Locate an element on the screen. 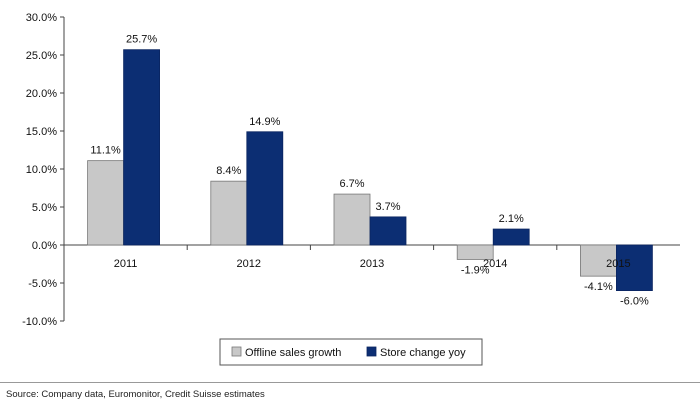 Image resolution: width=700 pixels, height=416 pixels. y-tick-label: 5.0% is located at coordinates (44, 208).